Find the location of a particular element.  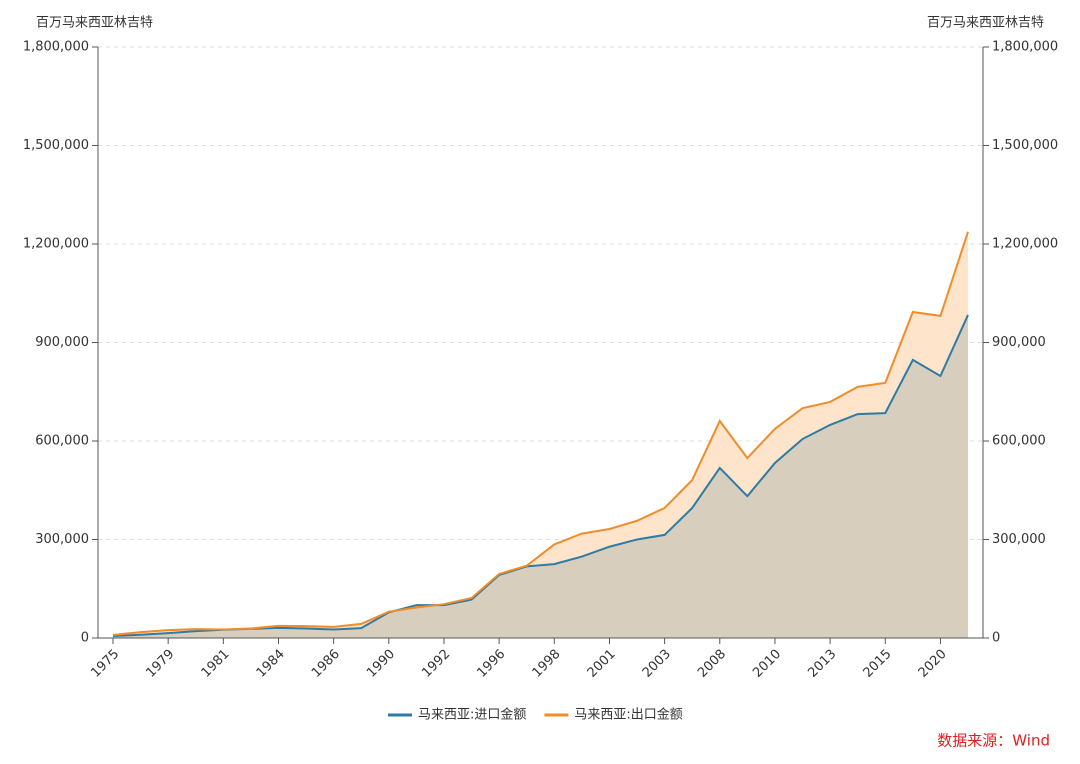

y2-tick-label: 600,000 is located at coordinates (1019, 441).